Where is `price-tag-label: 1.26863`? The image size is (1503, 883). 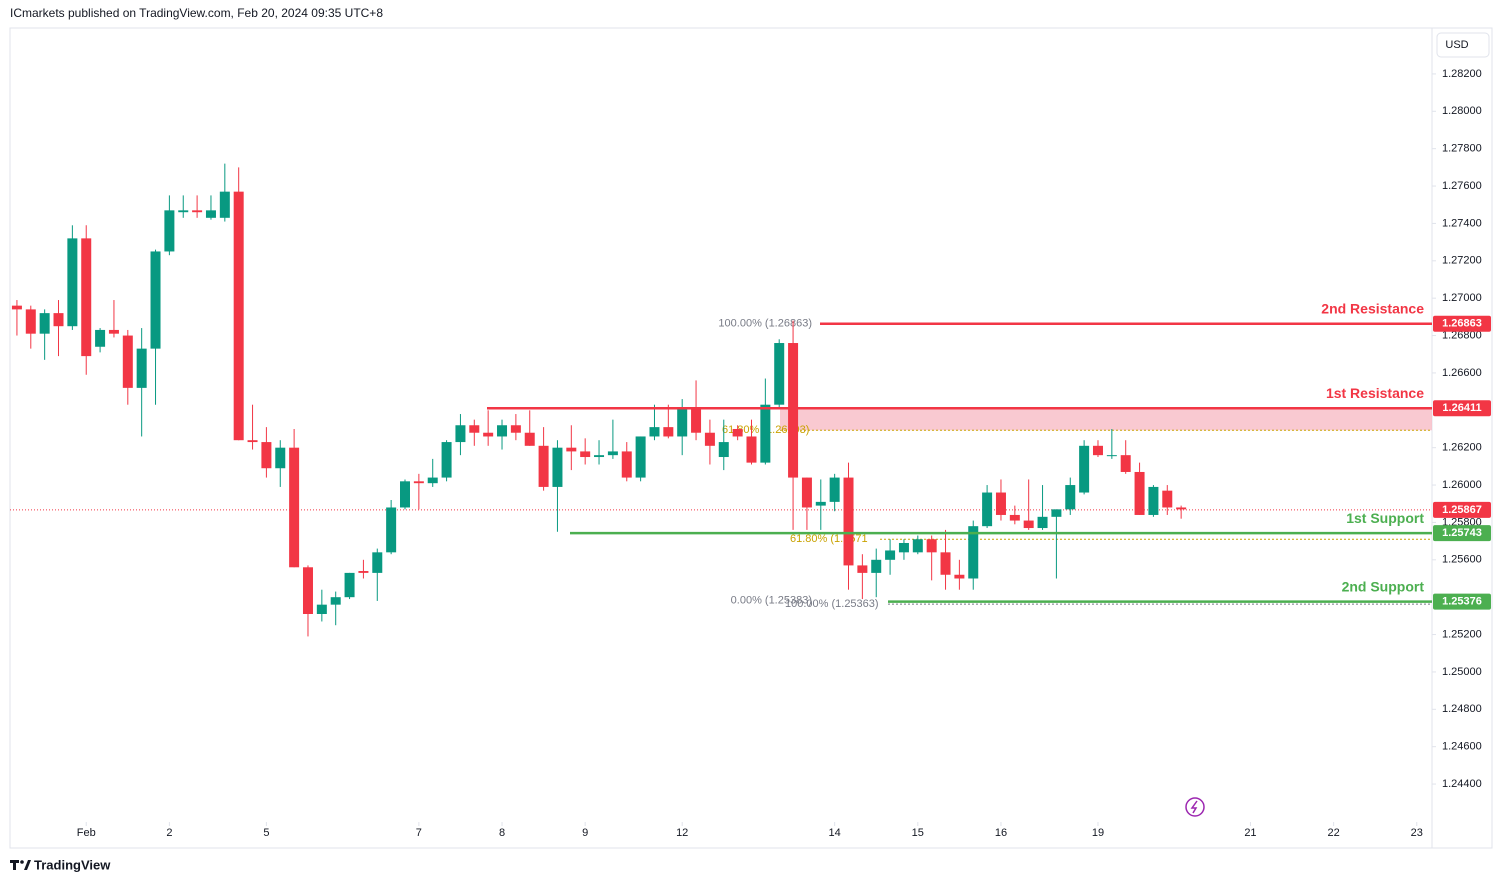 price-tag-label: 1.26863 is located at coordinates (1462, 324).